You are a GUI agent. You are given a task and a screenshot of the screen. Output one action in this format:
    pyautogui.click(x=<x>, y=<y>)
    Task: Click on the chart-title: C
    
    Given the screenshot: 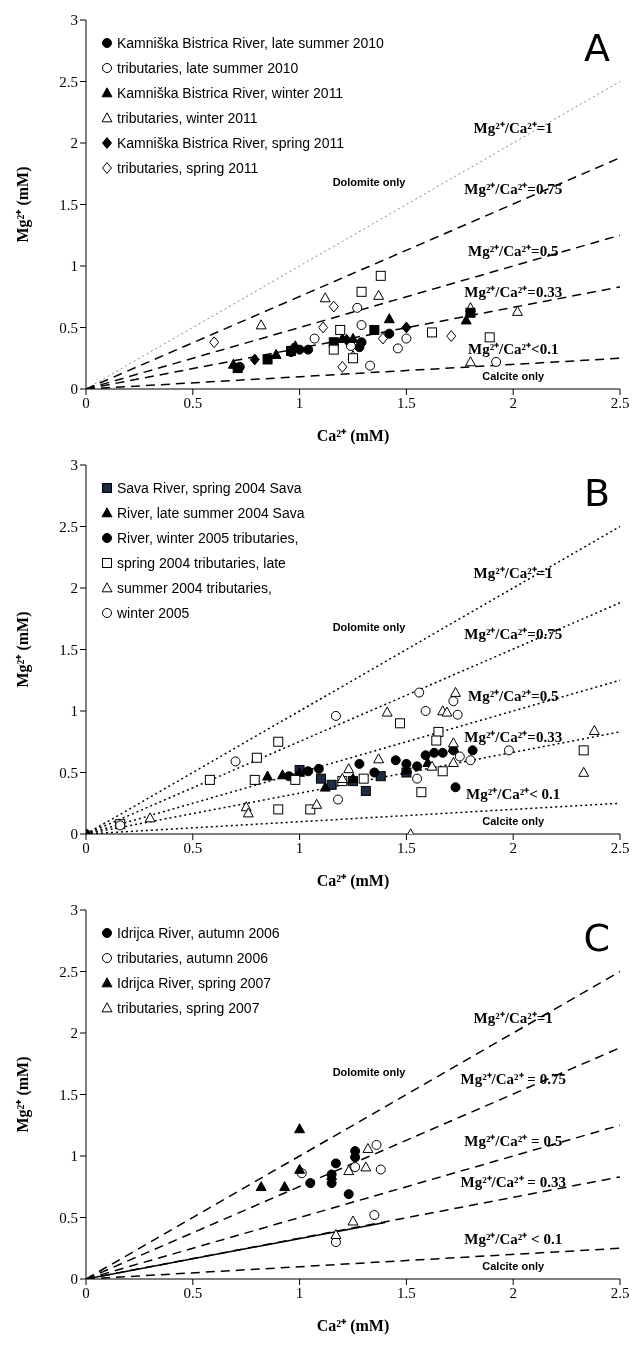 What is the action you would take?
    pyautogui.click(x=596, y=938)
    